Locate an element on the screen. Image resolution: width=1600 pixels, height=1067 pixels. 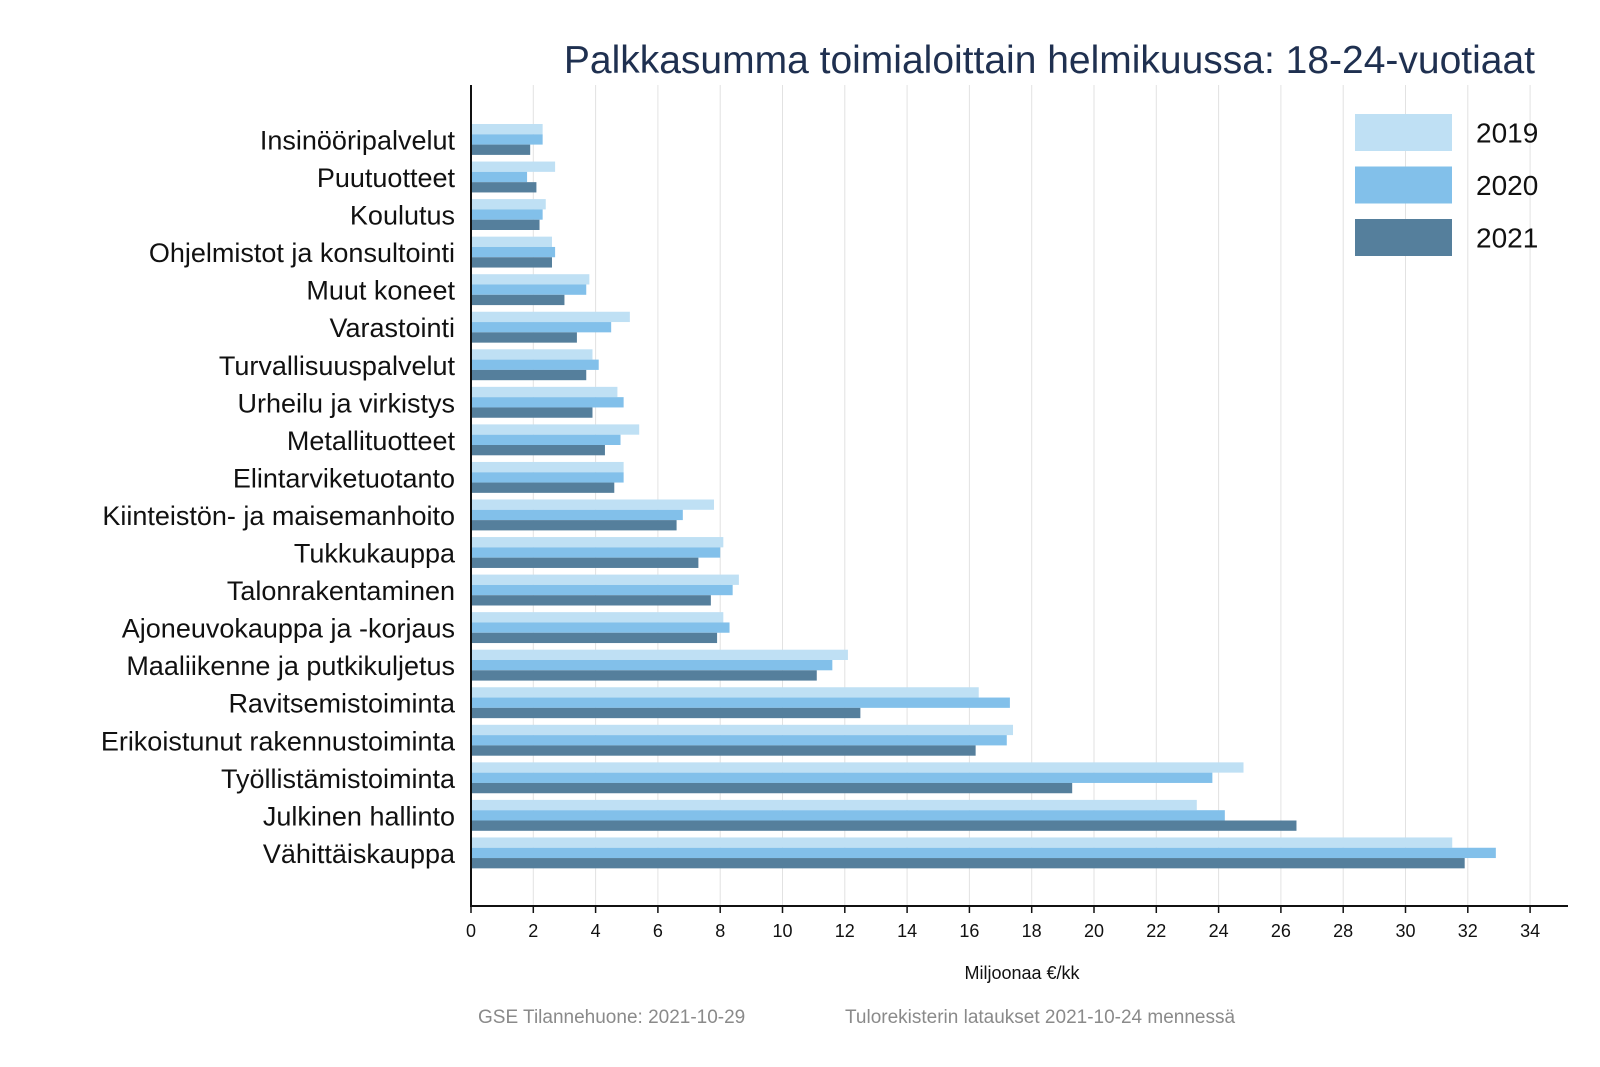
x-tick-label-2: 2 is located at coordinates (533, 931).